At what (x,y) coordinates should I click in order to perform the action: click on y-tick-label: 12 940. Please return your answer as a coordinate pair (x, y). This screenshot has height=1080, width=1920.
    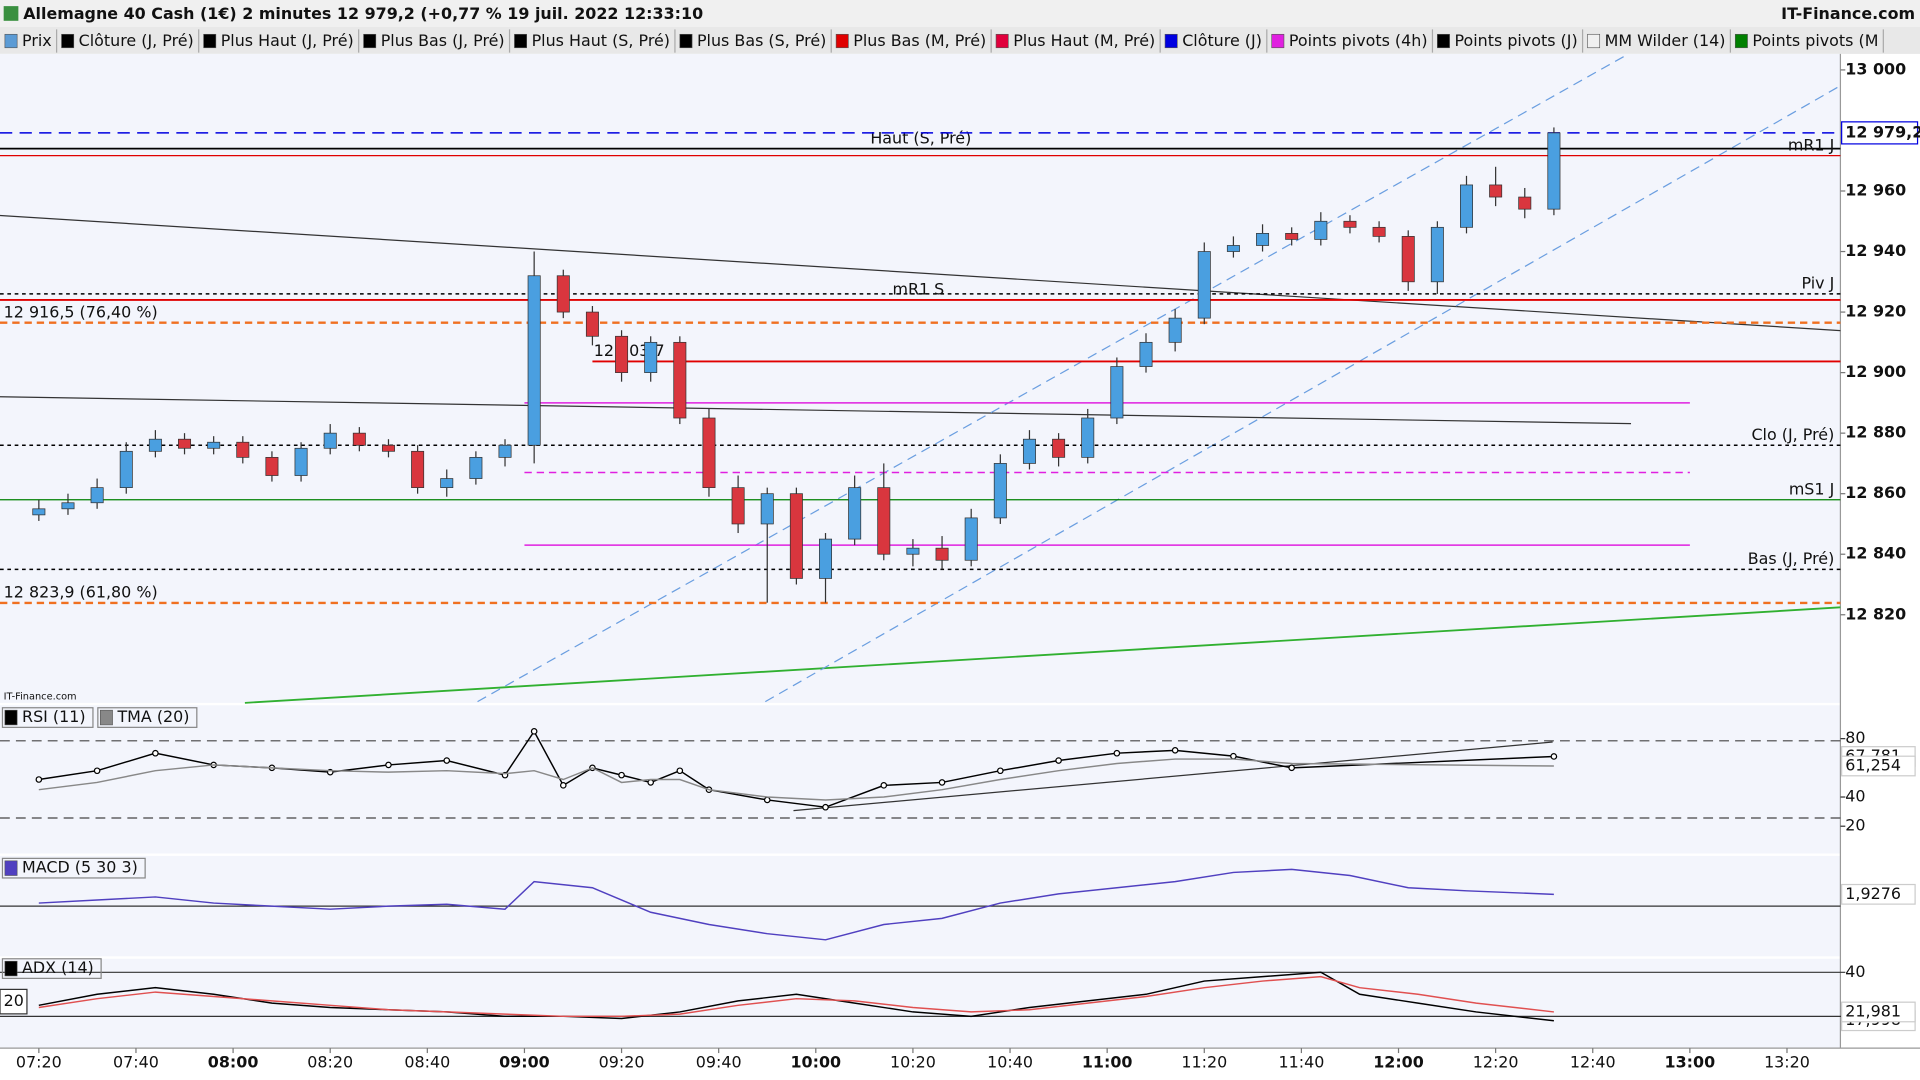
    Looking at the image, I should click on (1875, 250).